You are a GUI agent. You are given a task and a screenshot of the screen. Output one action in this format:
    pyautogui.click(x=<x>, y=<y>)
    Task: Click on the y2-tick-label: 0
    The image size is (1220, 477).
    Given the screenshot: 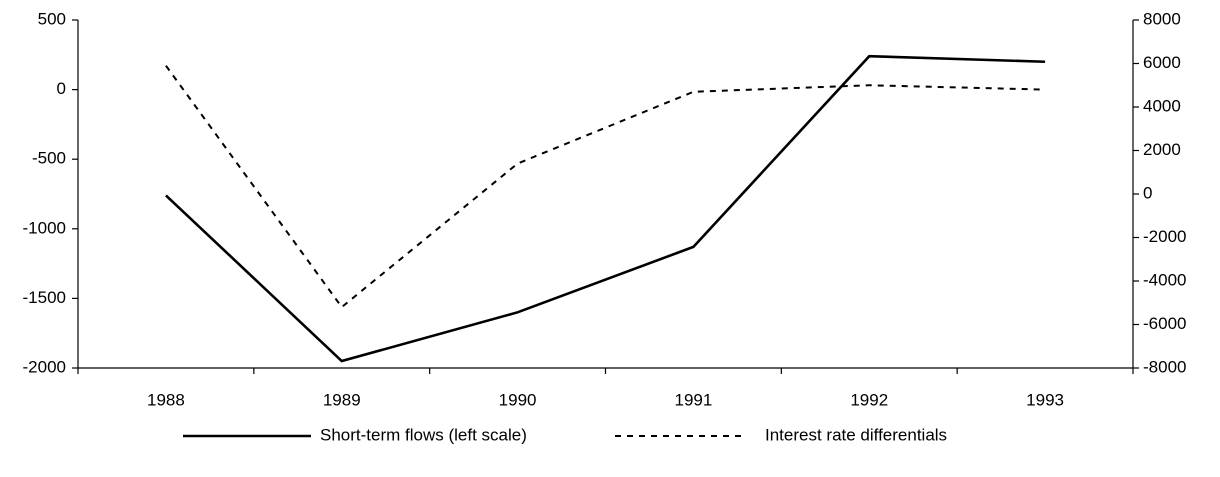 What is the action you would take?
    pyautogui.click(x=1147, y=192)
    